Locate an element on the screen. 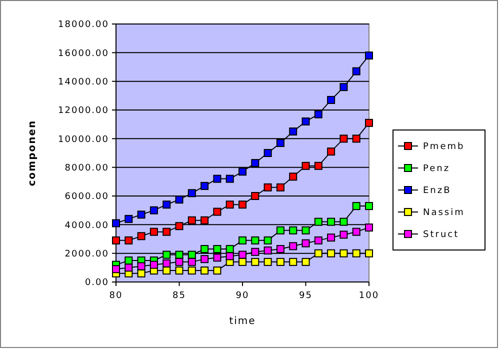 The image size is (500, 350). legend-label: Penz is located at coordinates (436, 169).